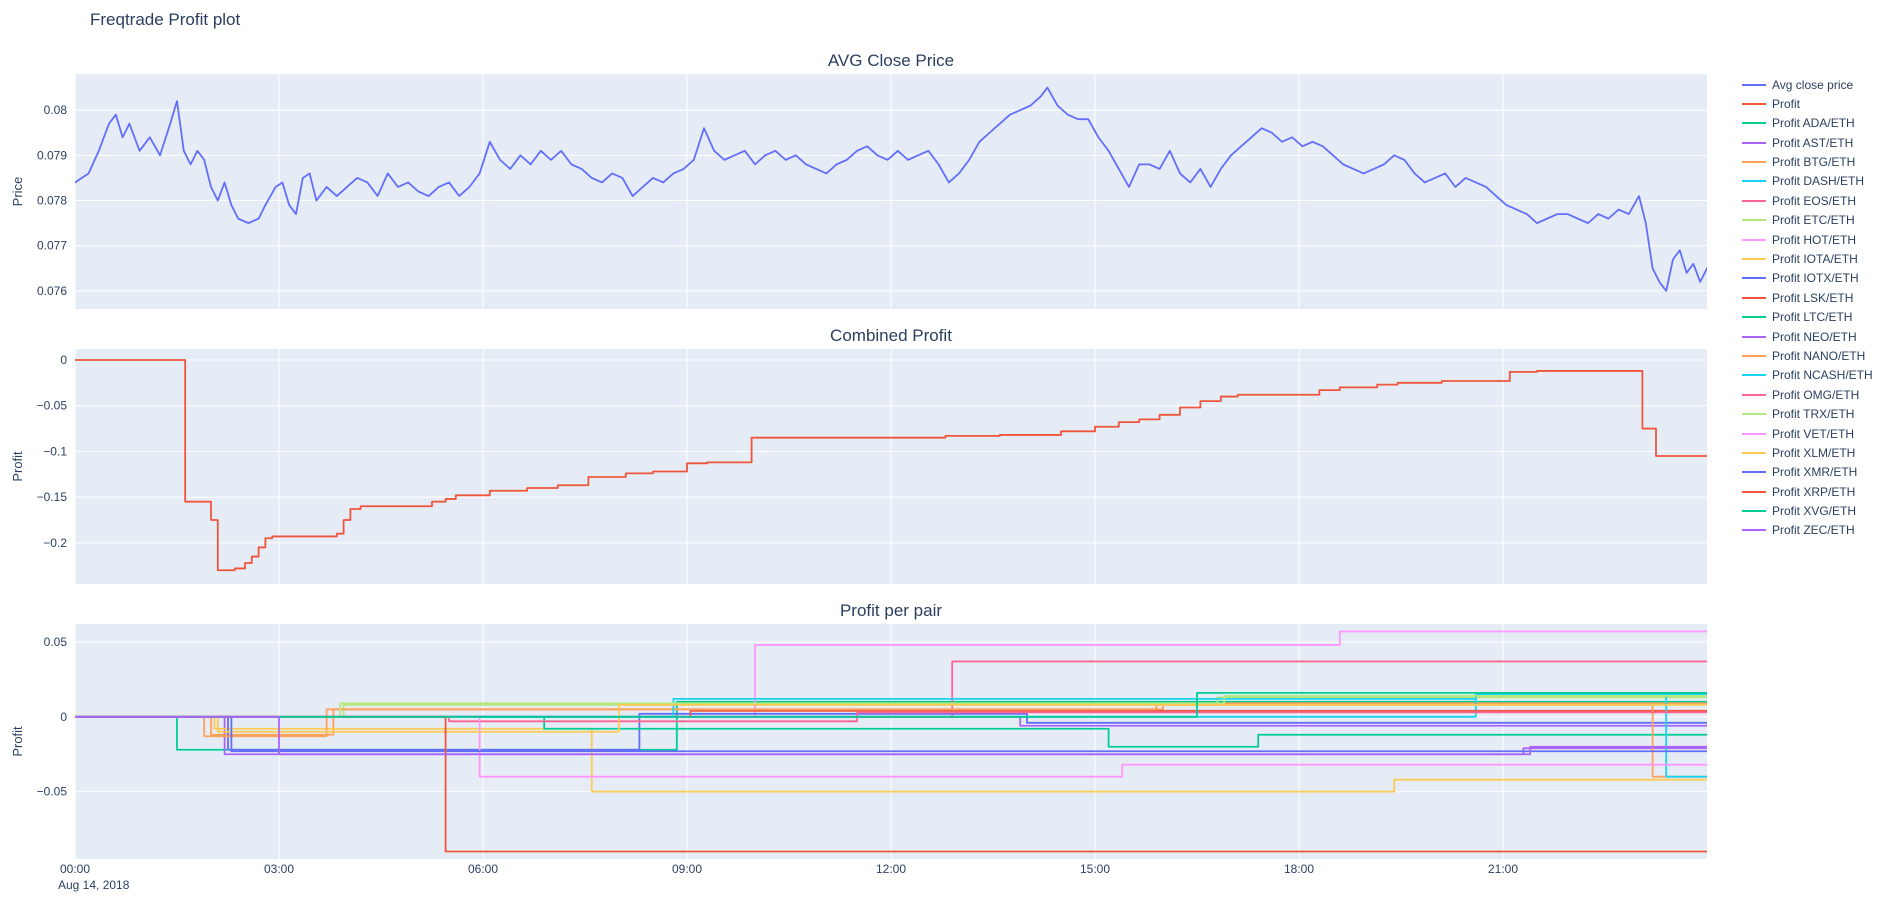 This screenshot has height=913, width=1896. What do you see at coordinates (891, 610) in the screenshot?
I see `chart-title-profit-per-pair: Profit per pair` at bounding box center [891, 610].